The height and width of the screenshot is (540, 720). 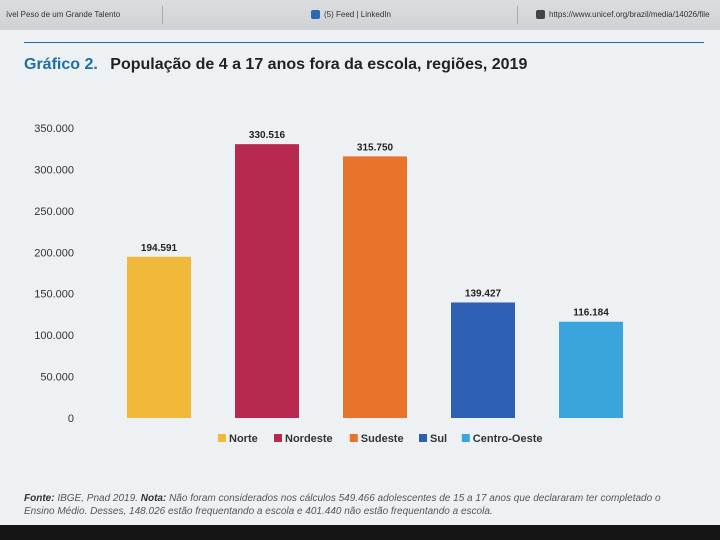 What do you see at coordinates (508, 439) in the screenshot?
I see `legend-label: Centro-Oeste` at bounding box center [508, 439].